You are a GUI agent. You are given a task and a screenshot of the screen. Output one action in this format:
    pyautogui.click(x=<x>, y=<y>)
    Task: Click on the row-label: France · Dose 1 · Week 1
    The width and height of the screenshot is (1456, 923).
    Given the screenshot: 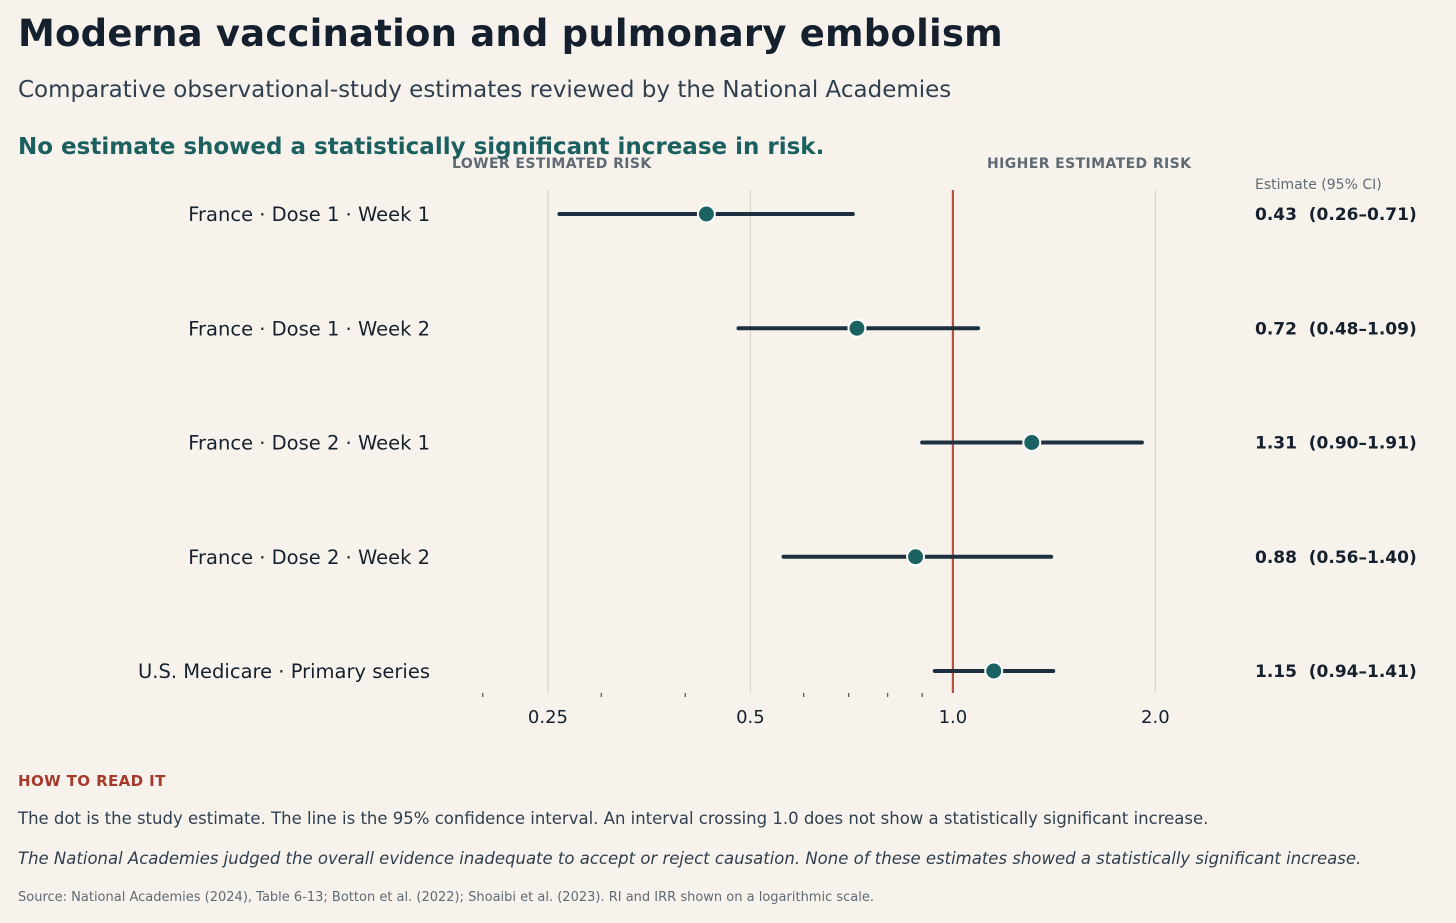 What is the action you would take?
    pyautogui.click(x=309, y=214)
    